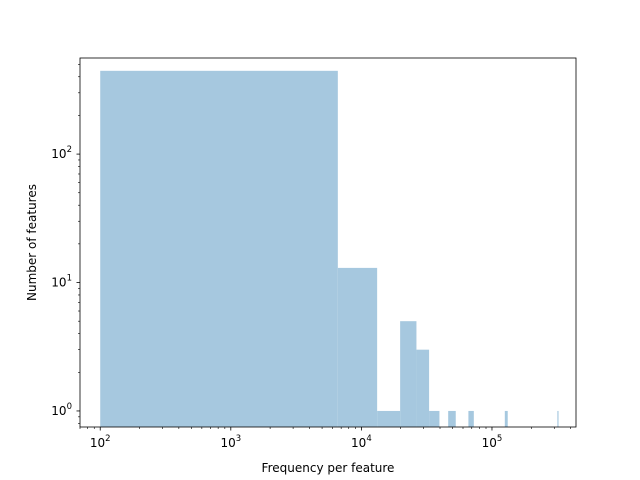  I want to click on y-tick-label: 10², so click(61, 153).